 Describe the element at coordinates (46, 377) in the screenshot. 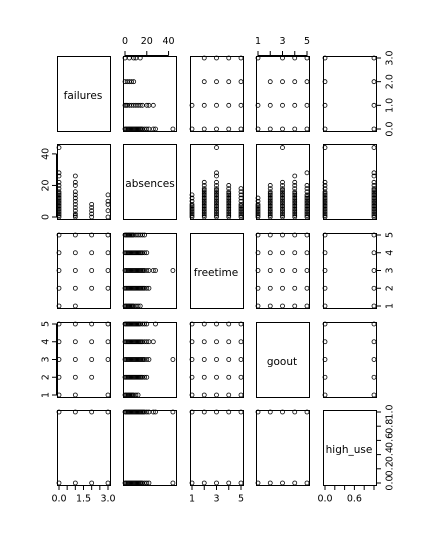

I see `tick-label-left-goout_left: 2` at that location.